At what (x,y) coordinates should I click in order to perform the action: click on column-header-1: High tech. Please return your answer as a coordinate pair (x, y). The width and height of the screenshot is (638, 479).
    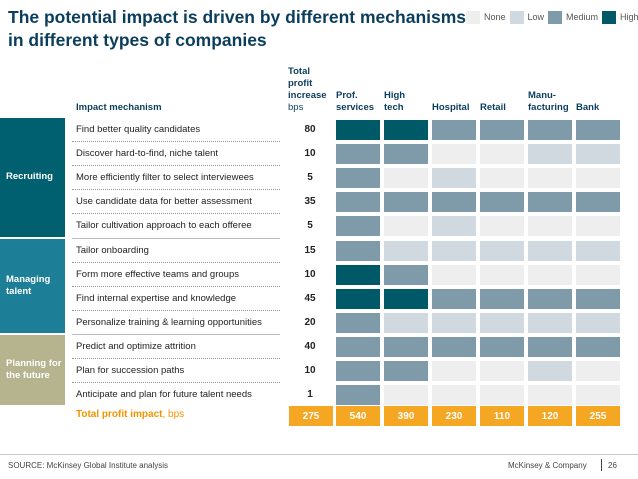
    Looking at the image, I should click on (409, 96).